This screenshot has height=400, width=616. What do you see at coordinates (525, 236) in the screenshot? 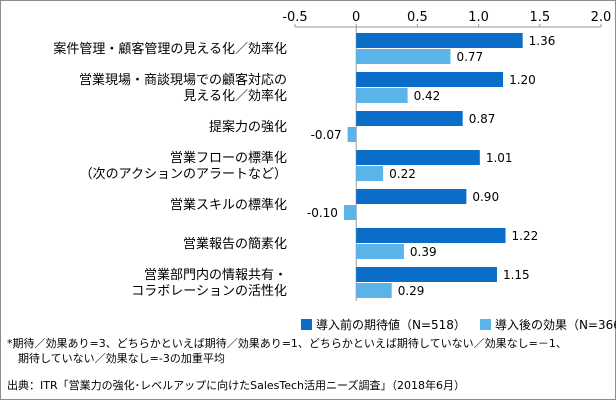
I see `data-label-before: 1.22` at bounding box center [525, 236].